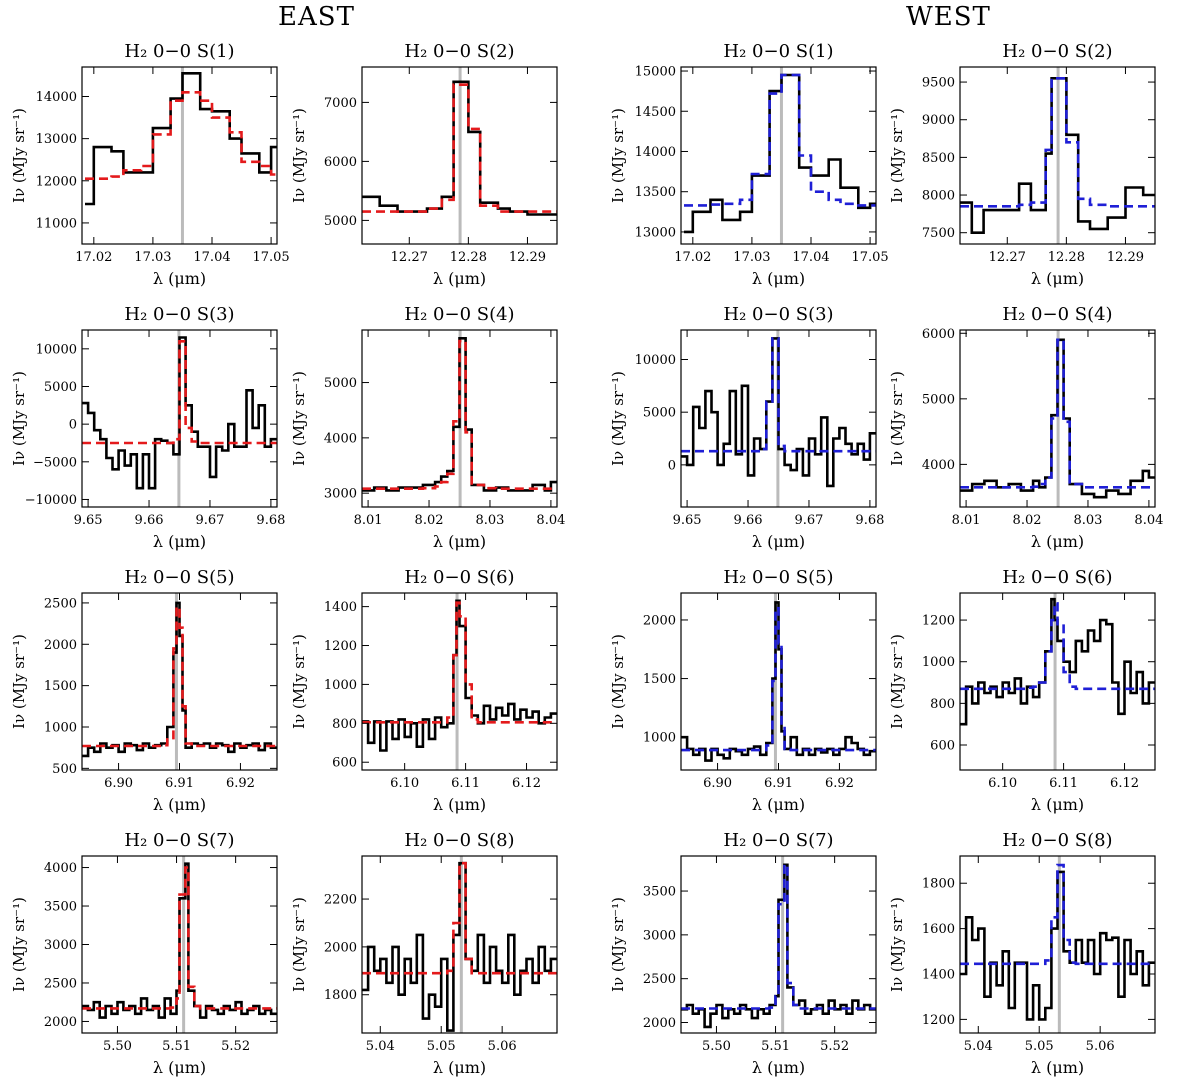  Describe the element at coordinates (316, 17) in the screenshot. I see `east-section-title: EAST` at that location.